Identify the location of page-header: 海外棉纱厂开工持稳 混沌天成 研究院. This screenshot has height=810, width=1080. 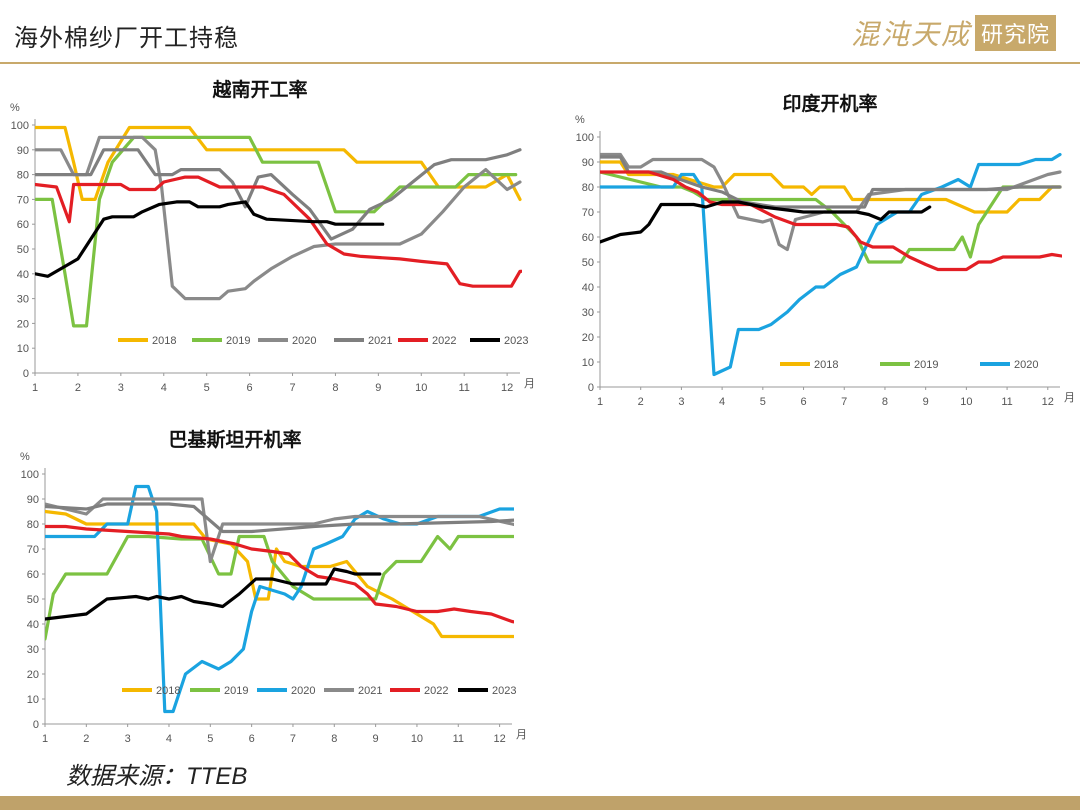
(540, 32).